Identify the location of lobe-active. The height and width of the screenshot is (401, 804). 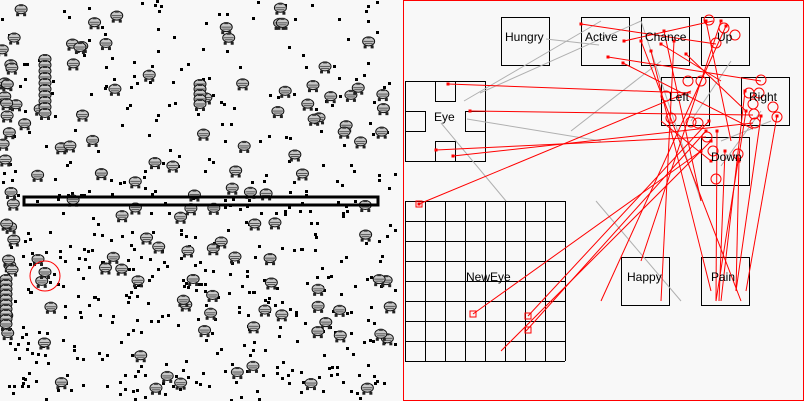
(605, 41).